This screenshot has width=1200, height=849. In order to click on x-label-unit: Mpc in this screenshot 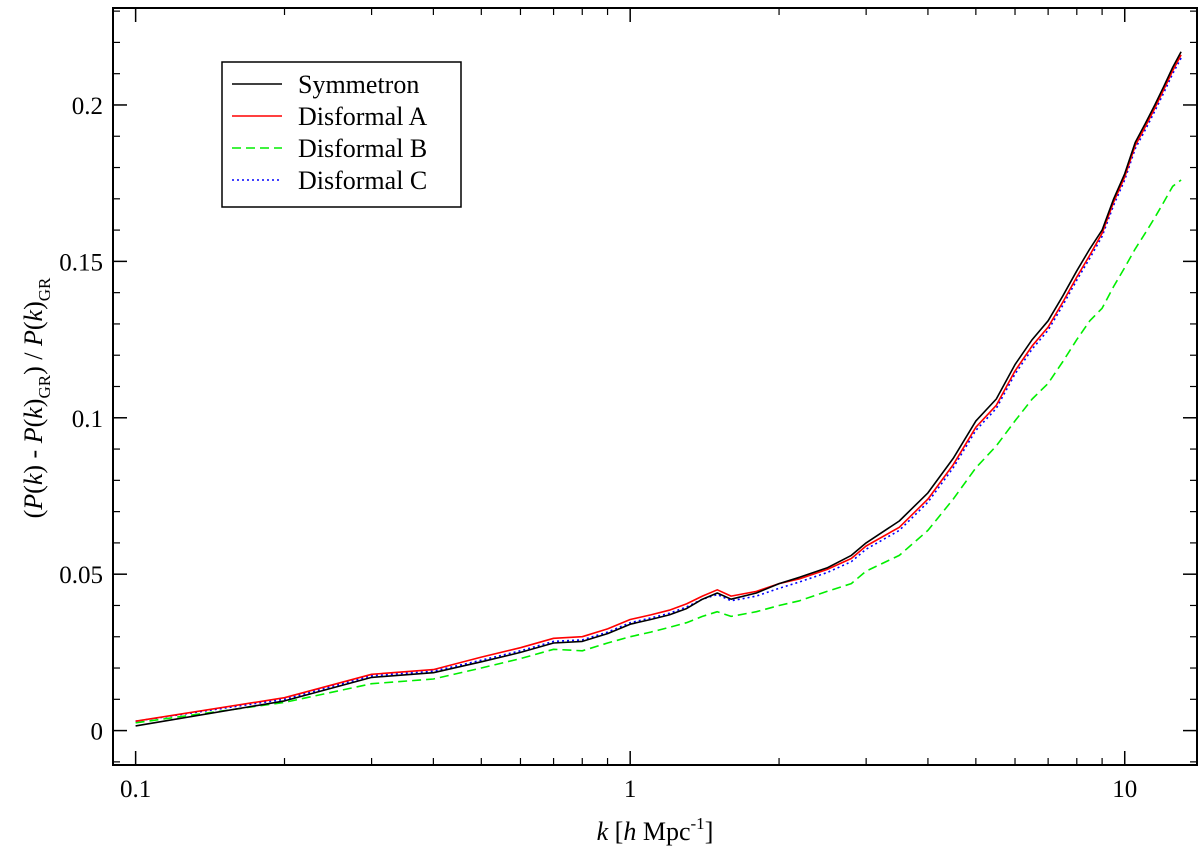, I will do `click(663, 831)`.